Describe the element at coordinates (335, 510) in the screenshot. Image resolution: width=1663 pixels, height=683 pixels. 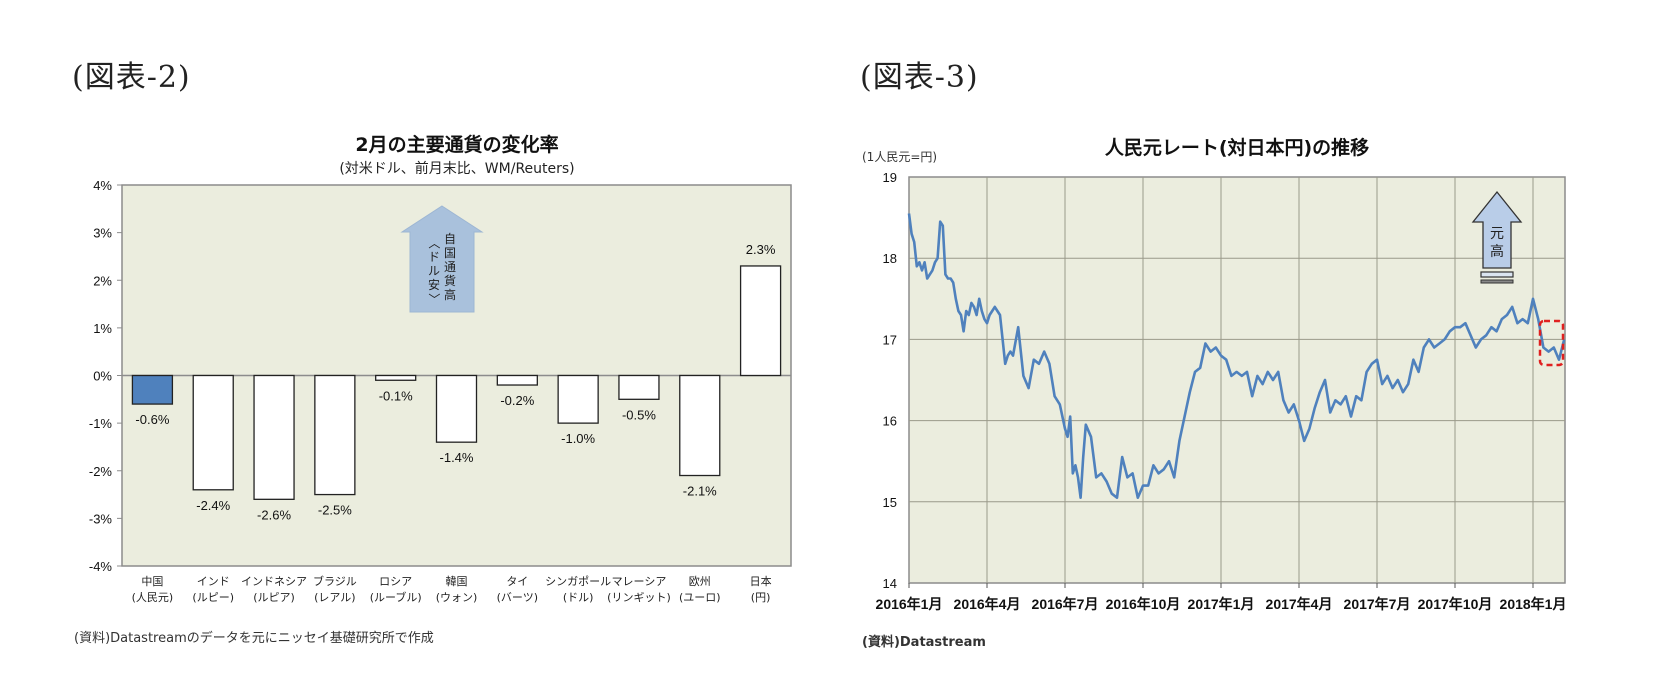
I see `bar-value-label: -2.5%` at that location.